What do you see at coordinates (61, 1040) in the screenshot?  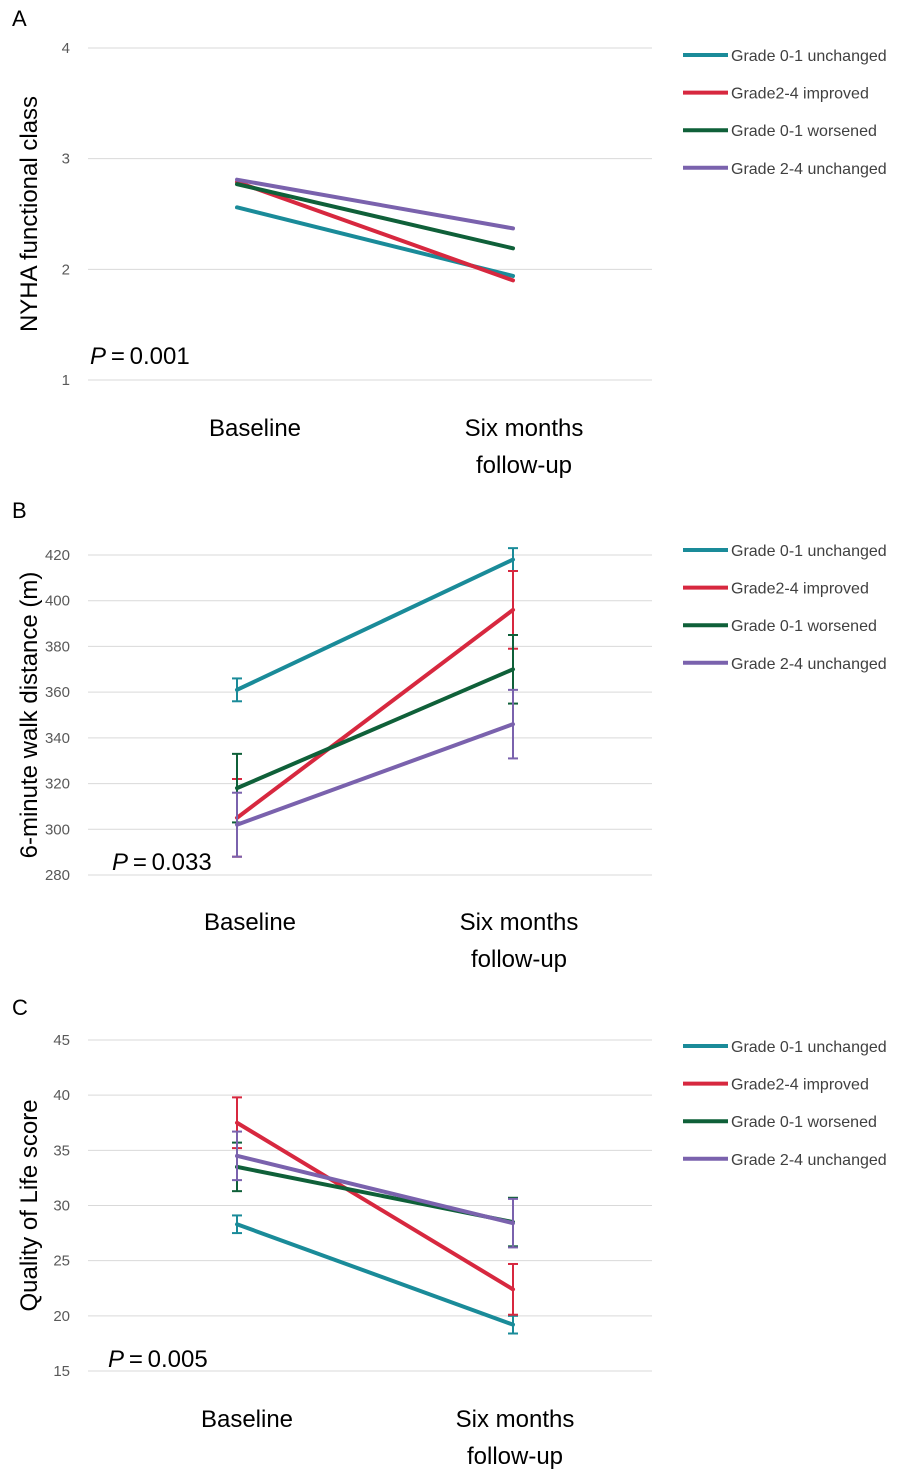 I see `y-tick-label: 45` at bounding box center [61, 1040].